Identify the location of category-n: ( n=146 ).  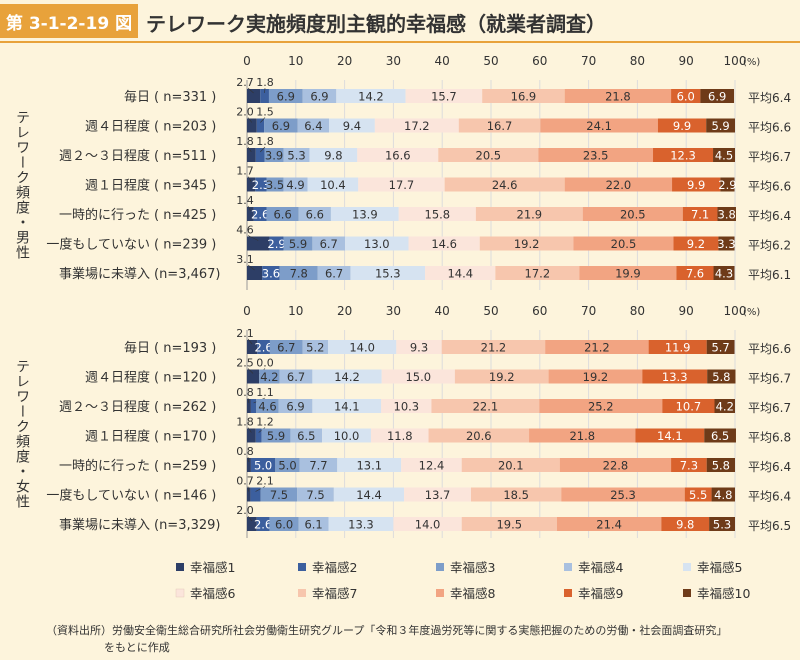
(185, 496).